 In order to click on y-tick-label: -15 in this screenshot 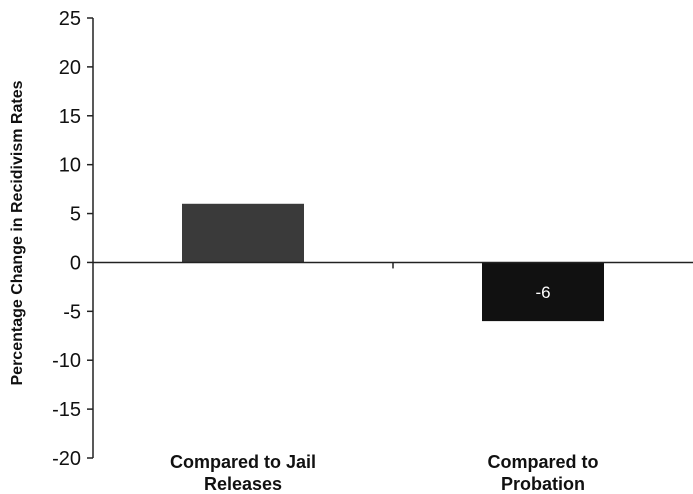, I will do `click(66, 410)`.